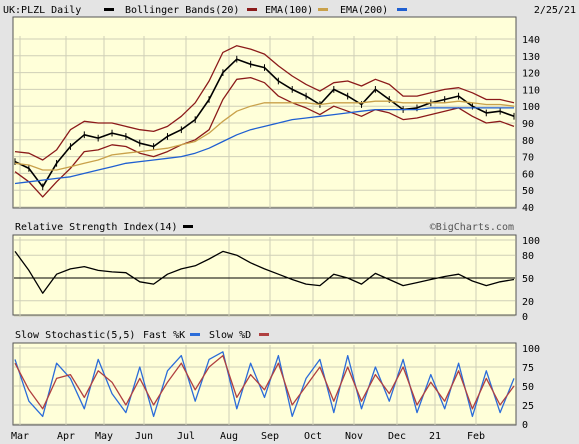 The height and width of the screenshot is (444, 579). What do you see at coordinates (435, 436) in the screenshot?
I see `x-tick-label: 21` at bounding box center [435, 436].